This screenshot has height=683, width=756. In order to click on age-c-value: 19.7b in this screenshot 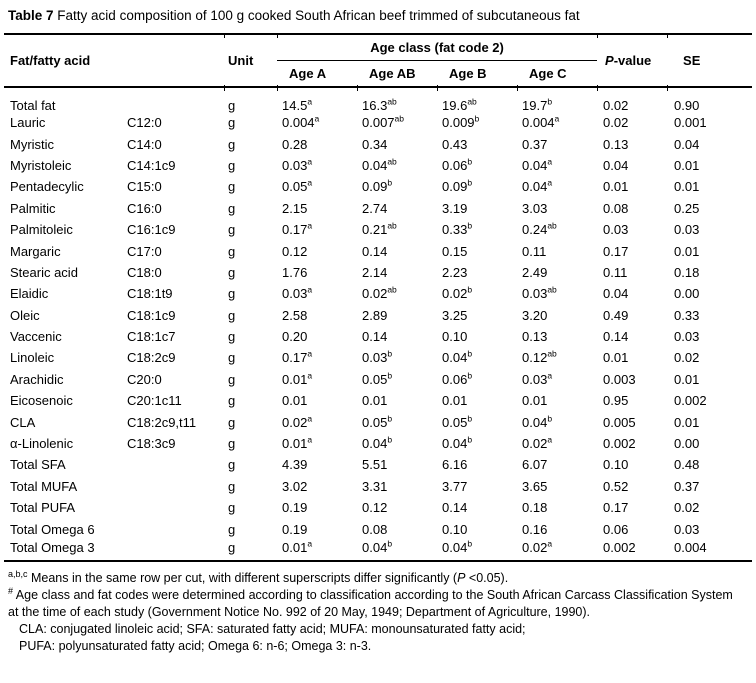, I will do `click(537, 104)`.